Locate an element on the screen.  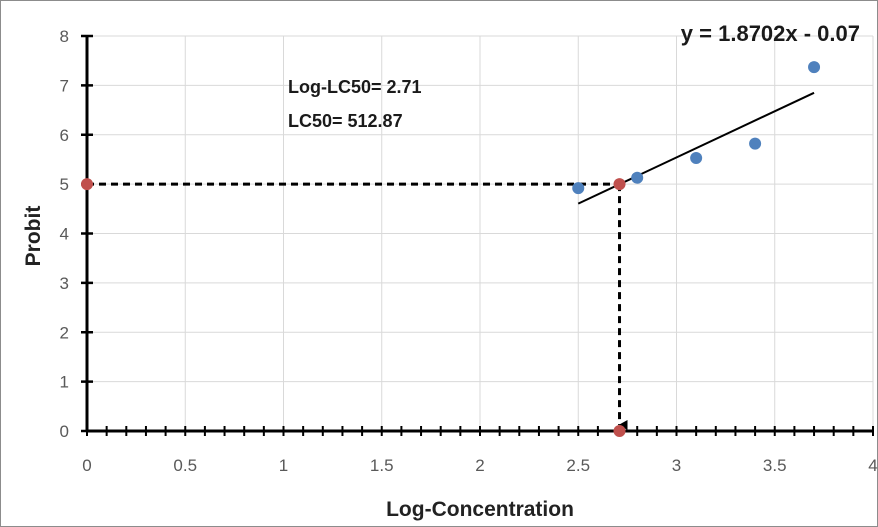
y-tick-label: 5 is located at coordinates (64, 184).